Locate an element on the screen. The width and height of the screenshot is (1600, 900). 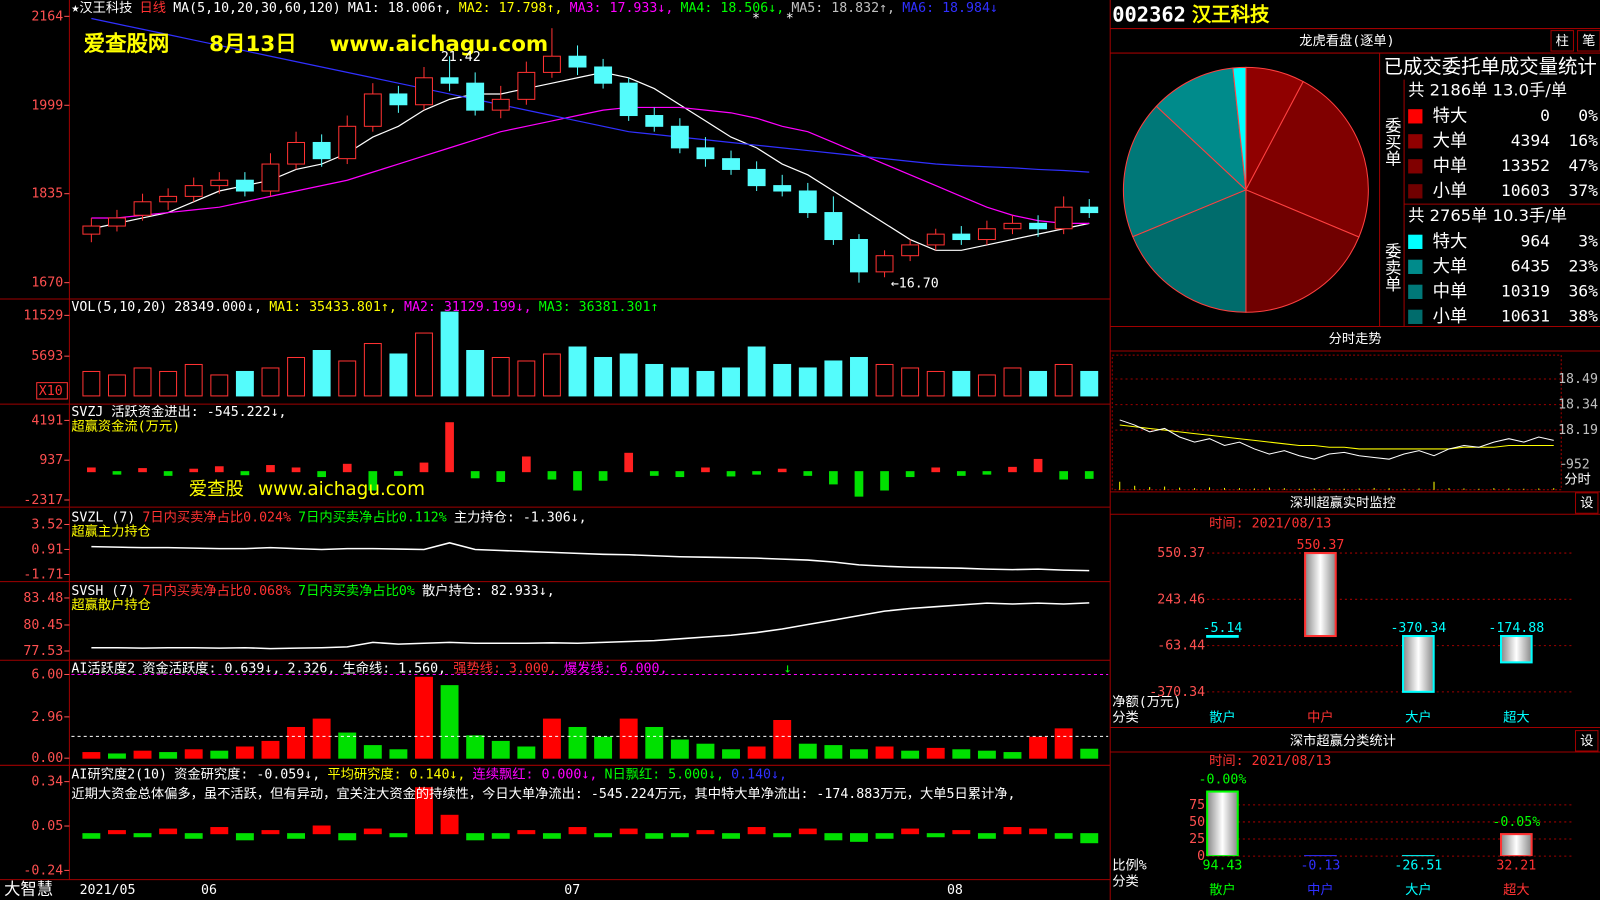
row-name: 特大 is located at coordinates (1450, 242).